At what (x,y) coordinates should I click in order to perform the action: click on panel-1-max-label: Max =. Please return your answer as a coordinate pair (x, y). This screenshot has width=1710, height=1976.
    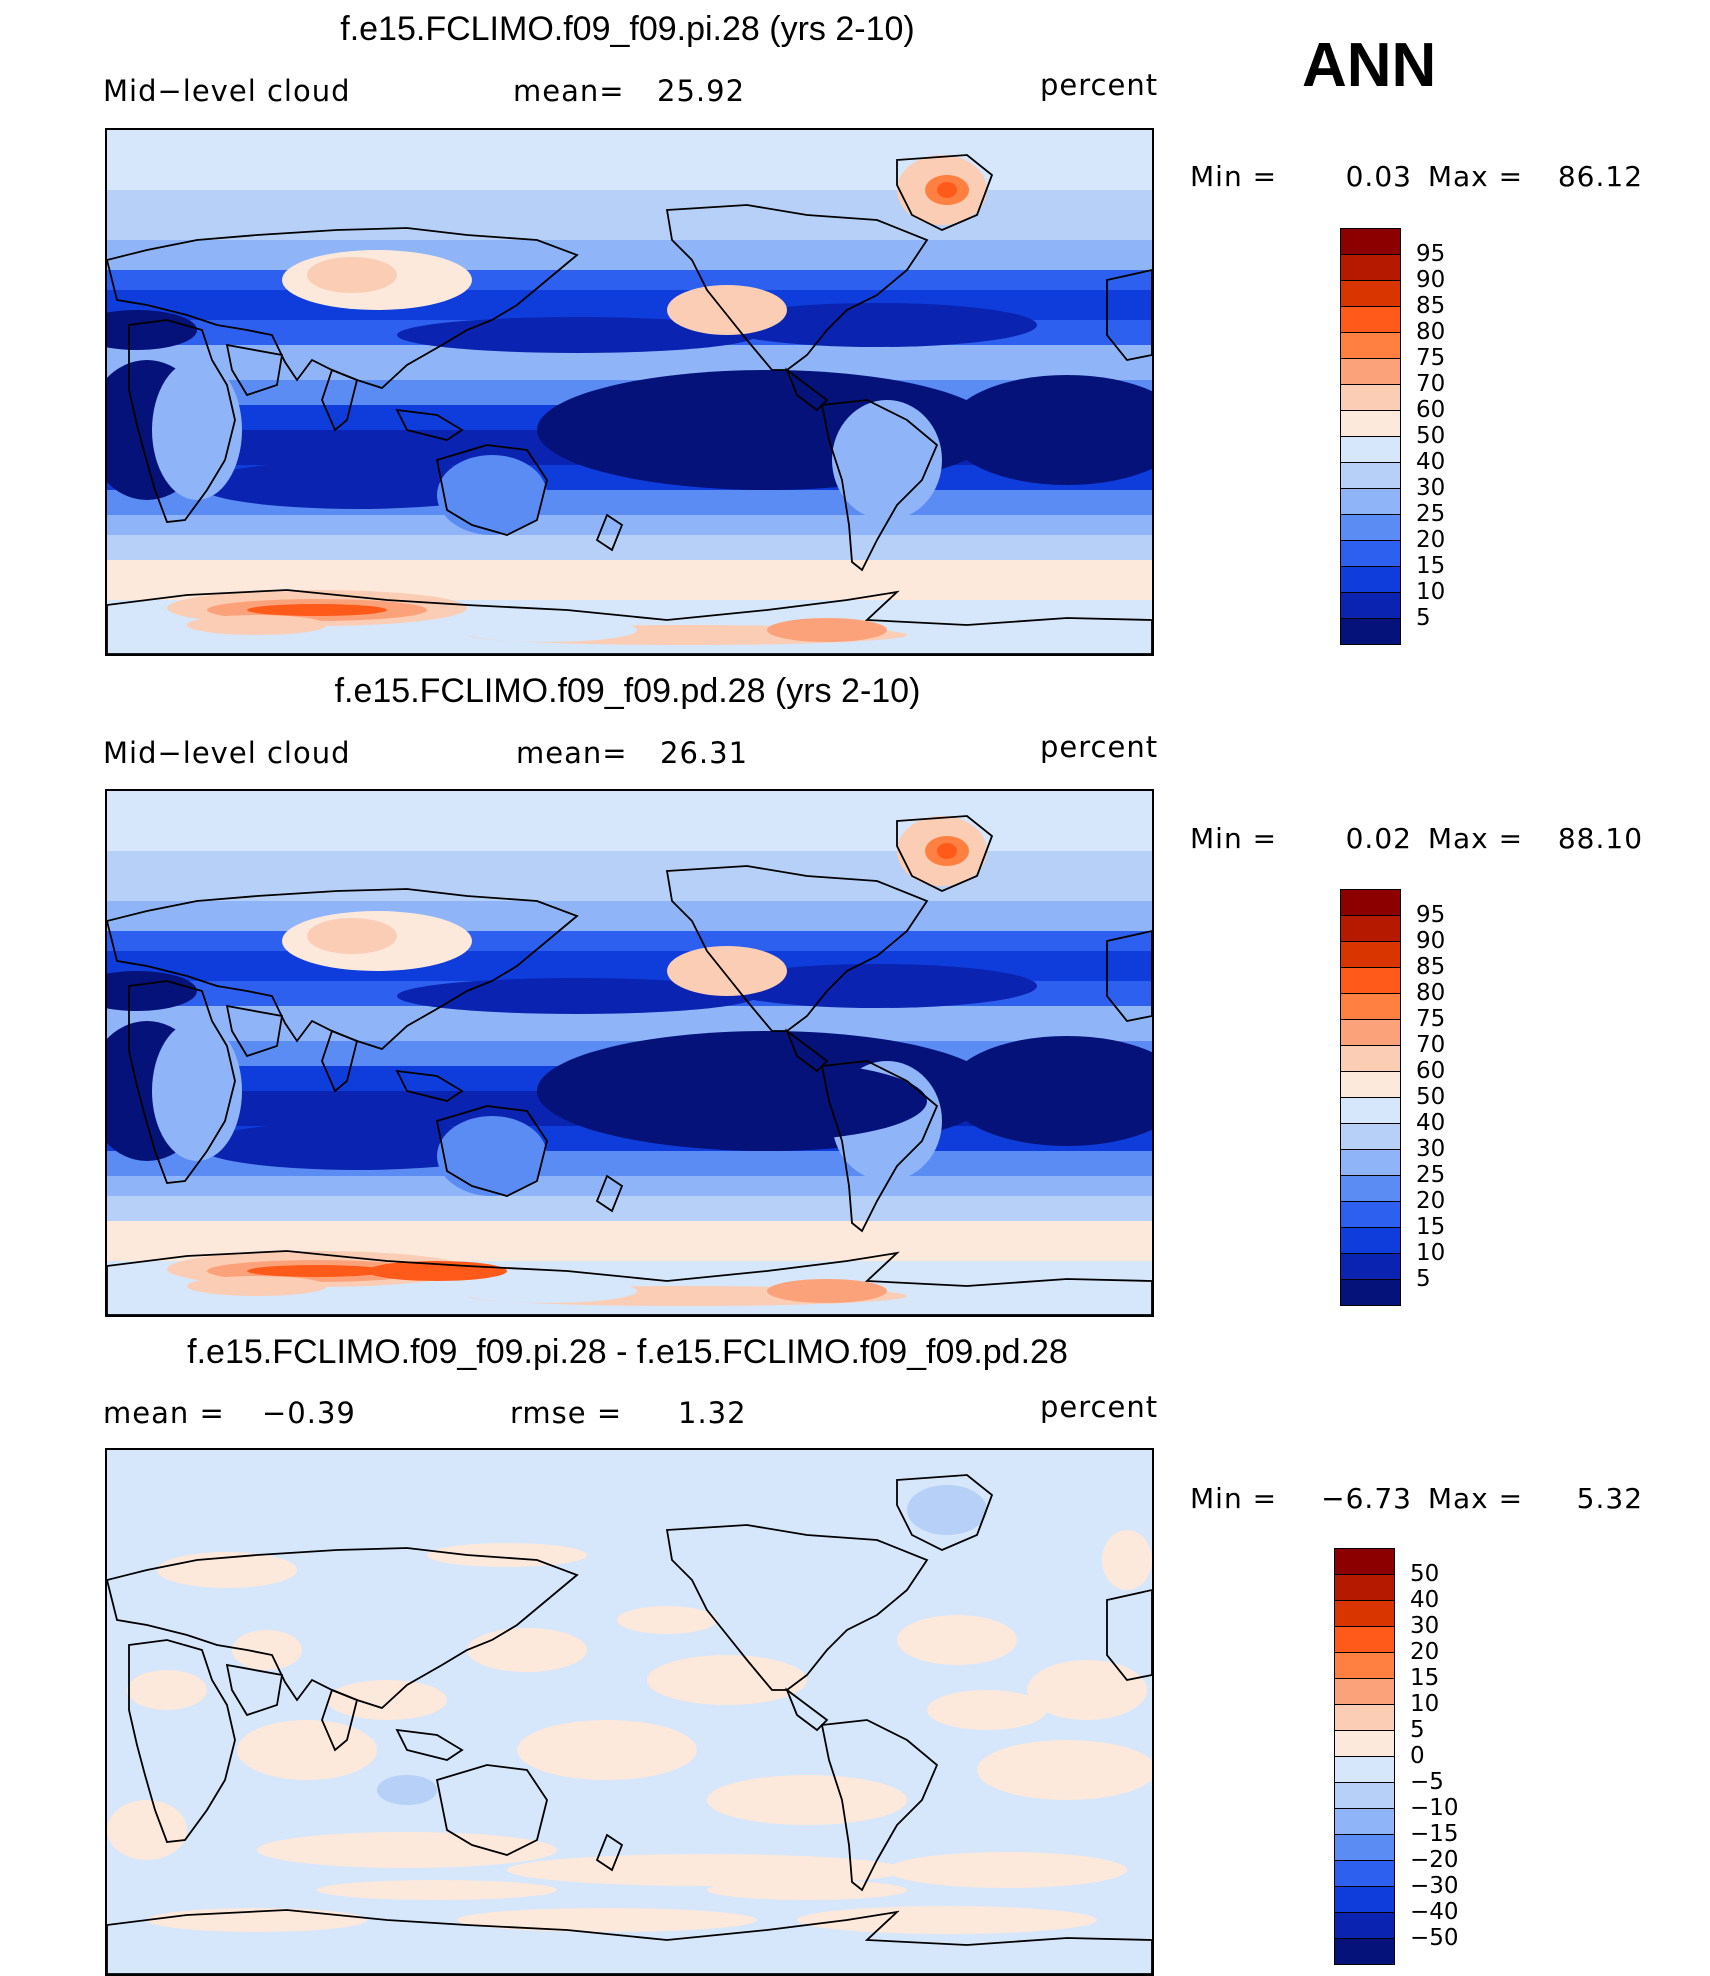
    Looking at the image, I should click on (1475, 176).